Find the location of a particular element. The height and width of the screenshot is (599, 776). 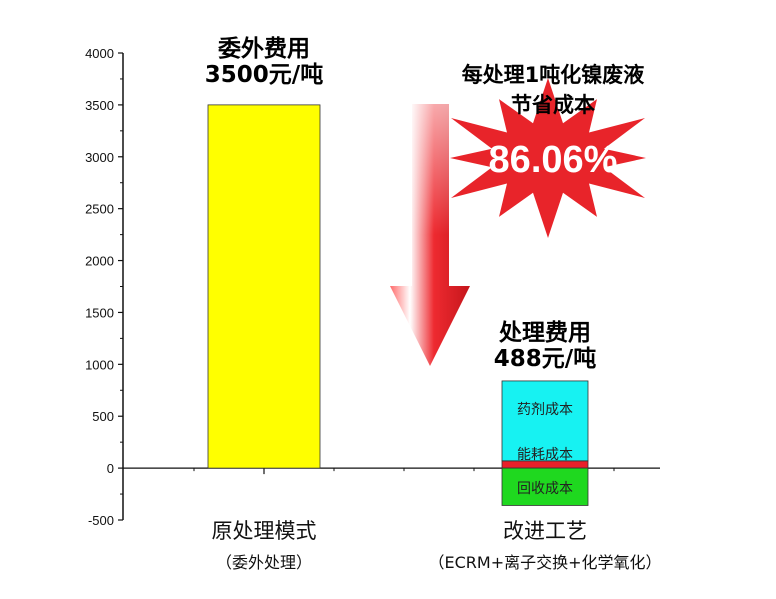

segment-label: 能耗成本 is located at coordinates (545, 455).